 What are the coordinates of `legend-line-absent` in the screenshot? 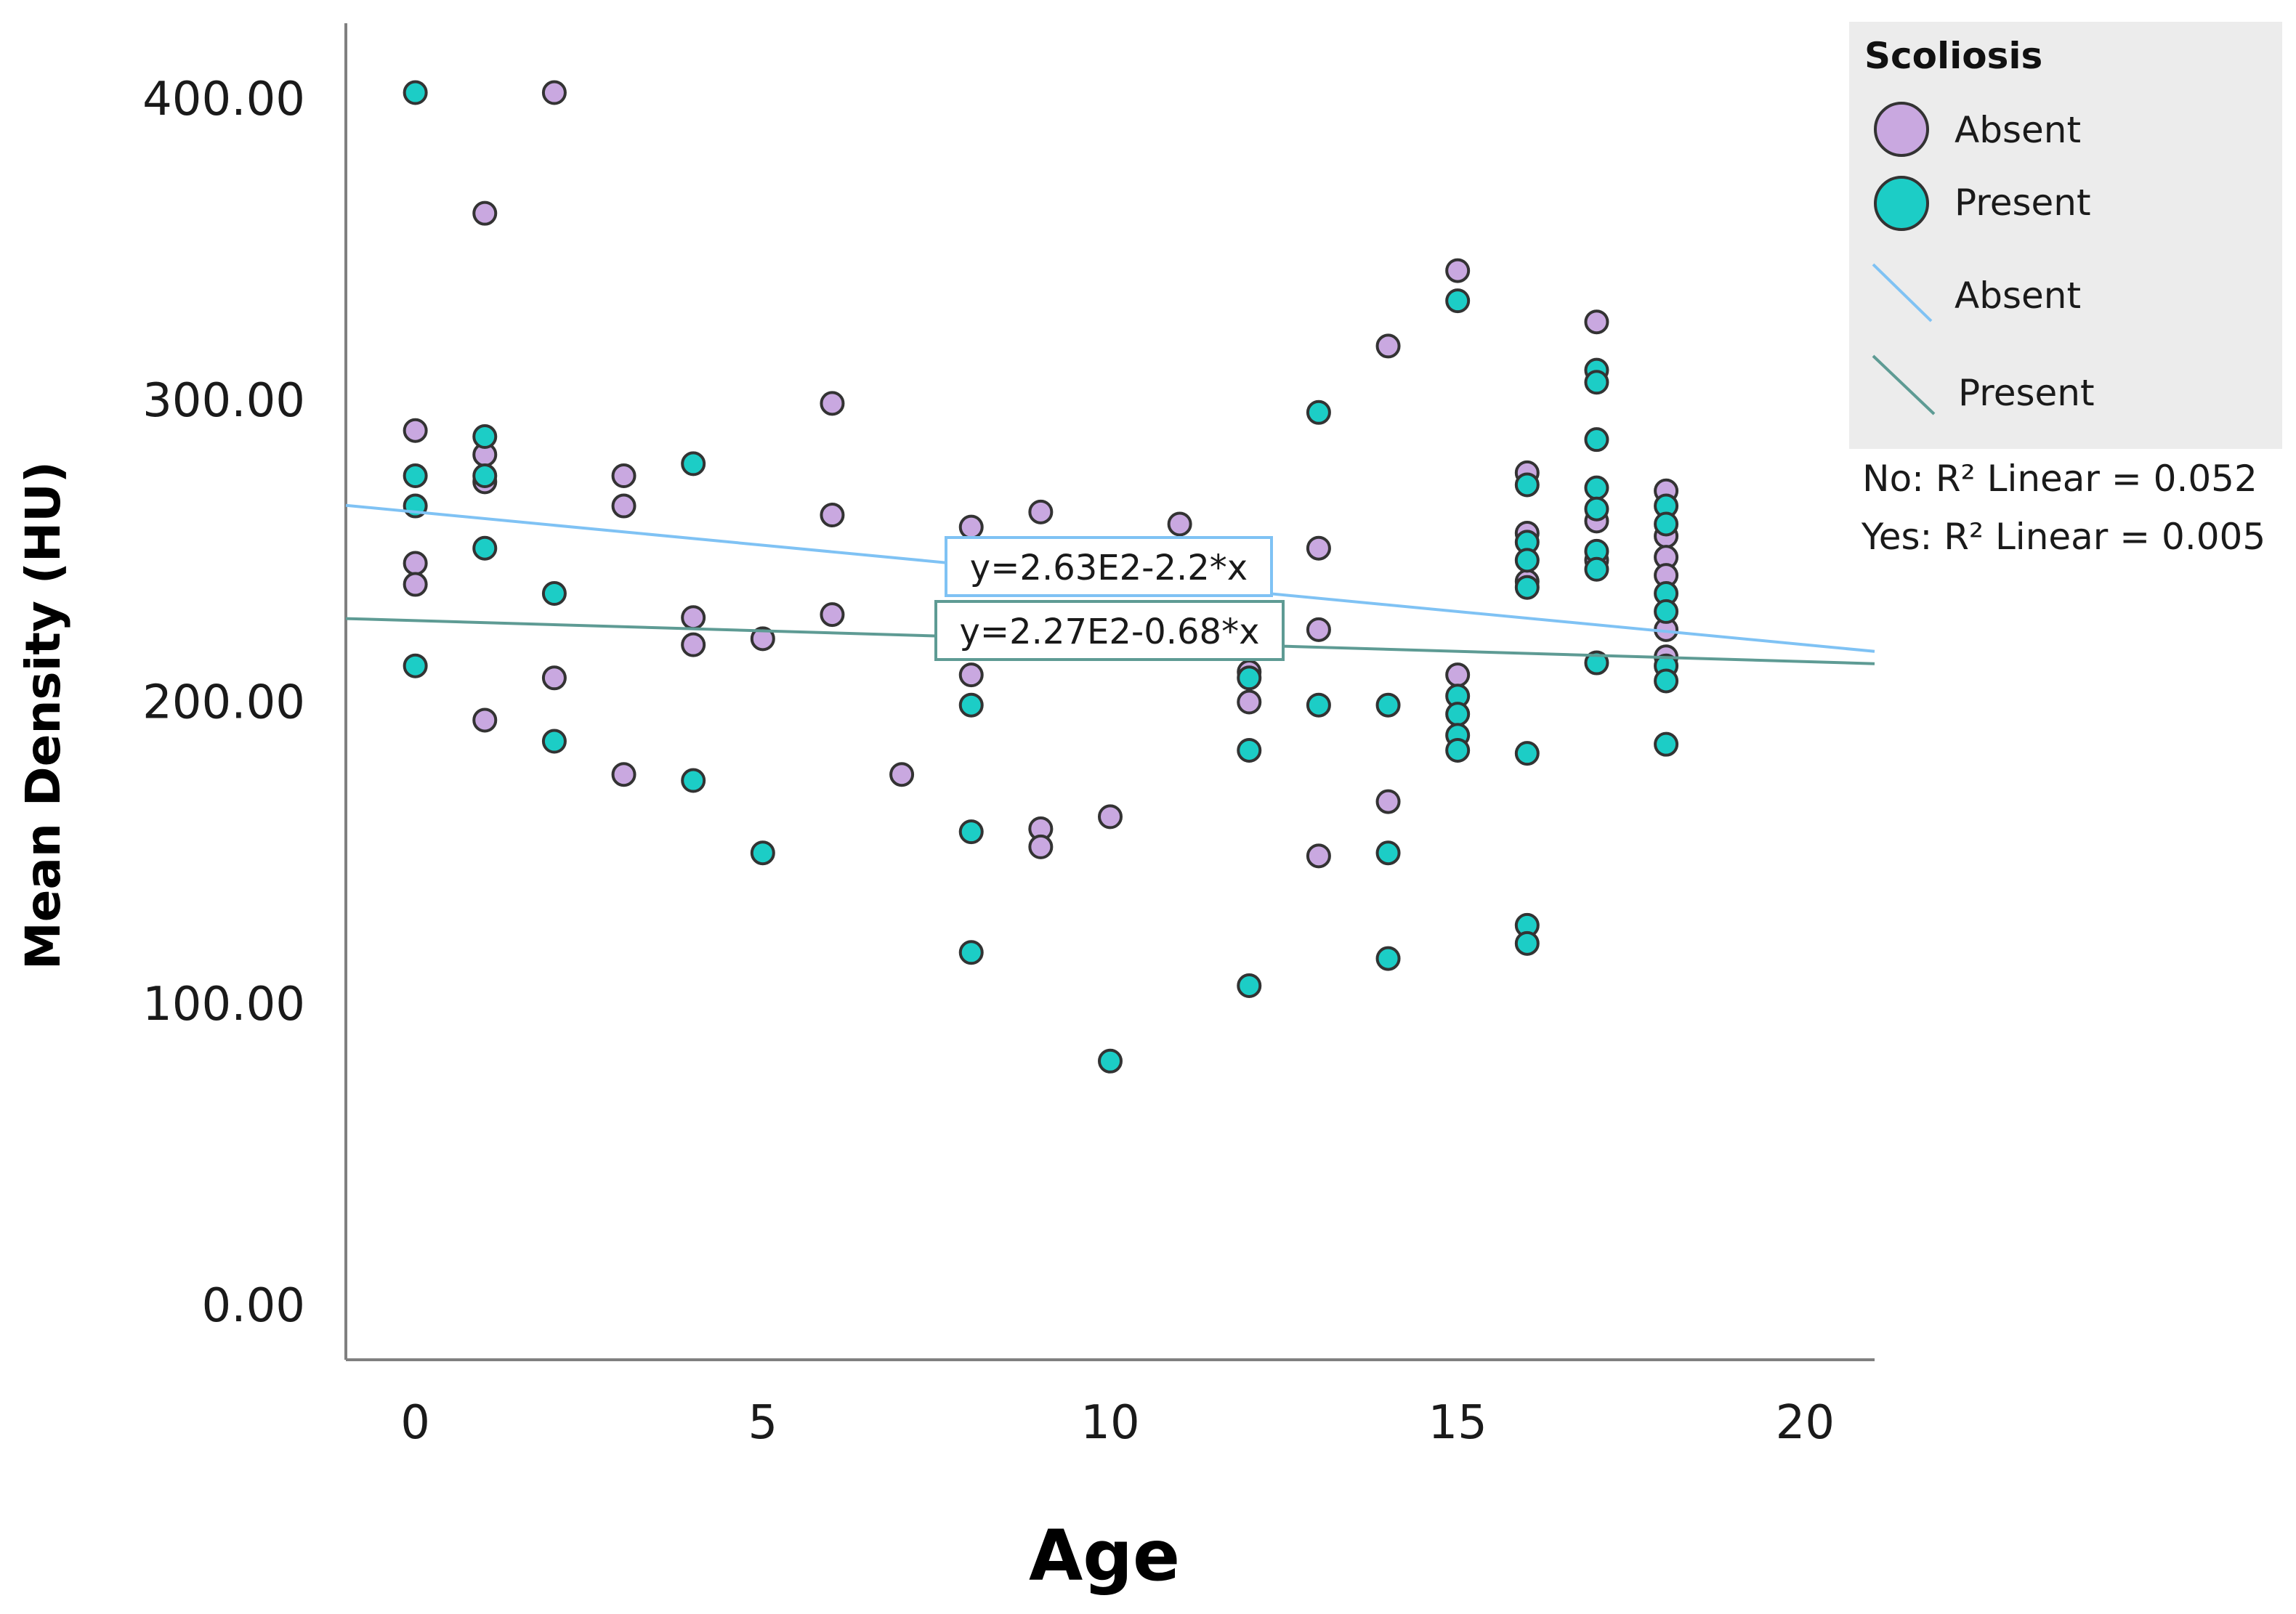 It's located at (1902, 293).